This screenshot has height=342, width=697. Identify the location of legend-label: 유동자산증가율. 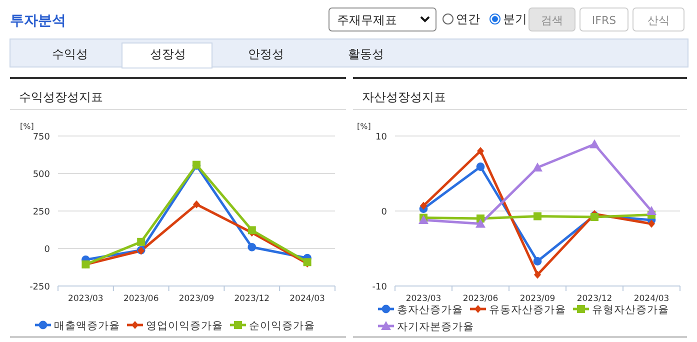
(527, 310).